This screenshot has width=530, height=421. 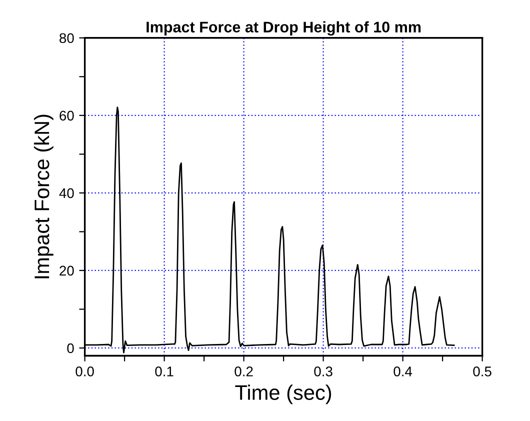 What do you see at coordinates (85, 371) in the screenshot?
I see `x-tick-label: 0.0` at bounding box center [85, 371].